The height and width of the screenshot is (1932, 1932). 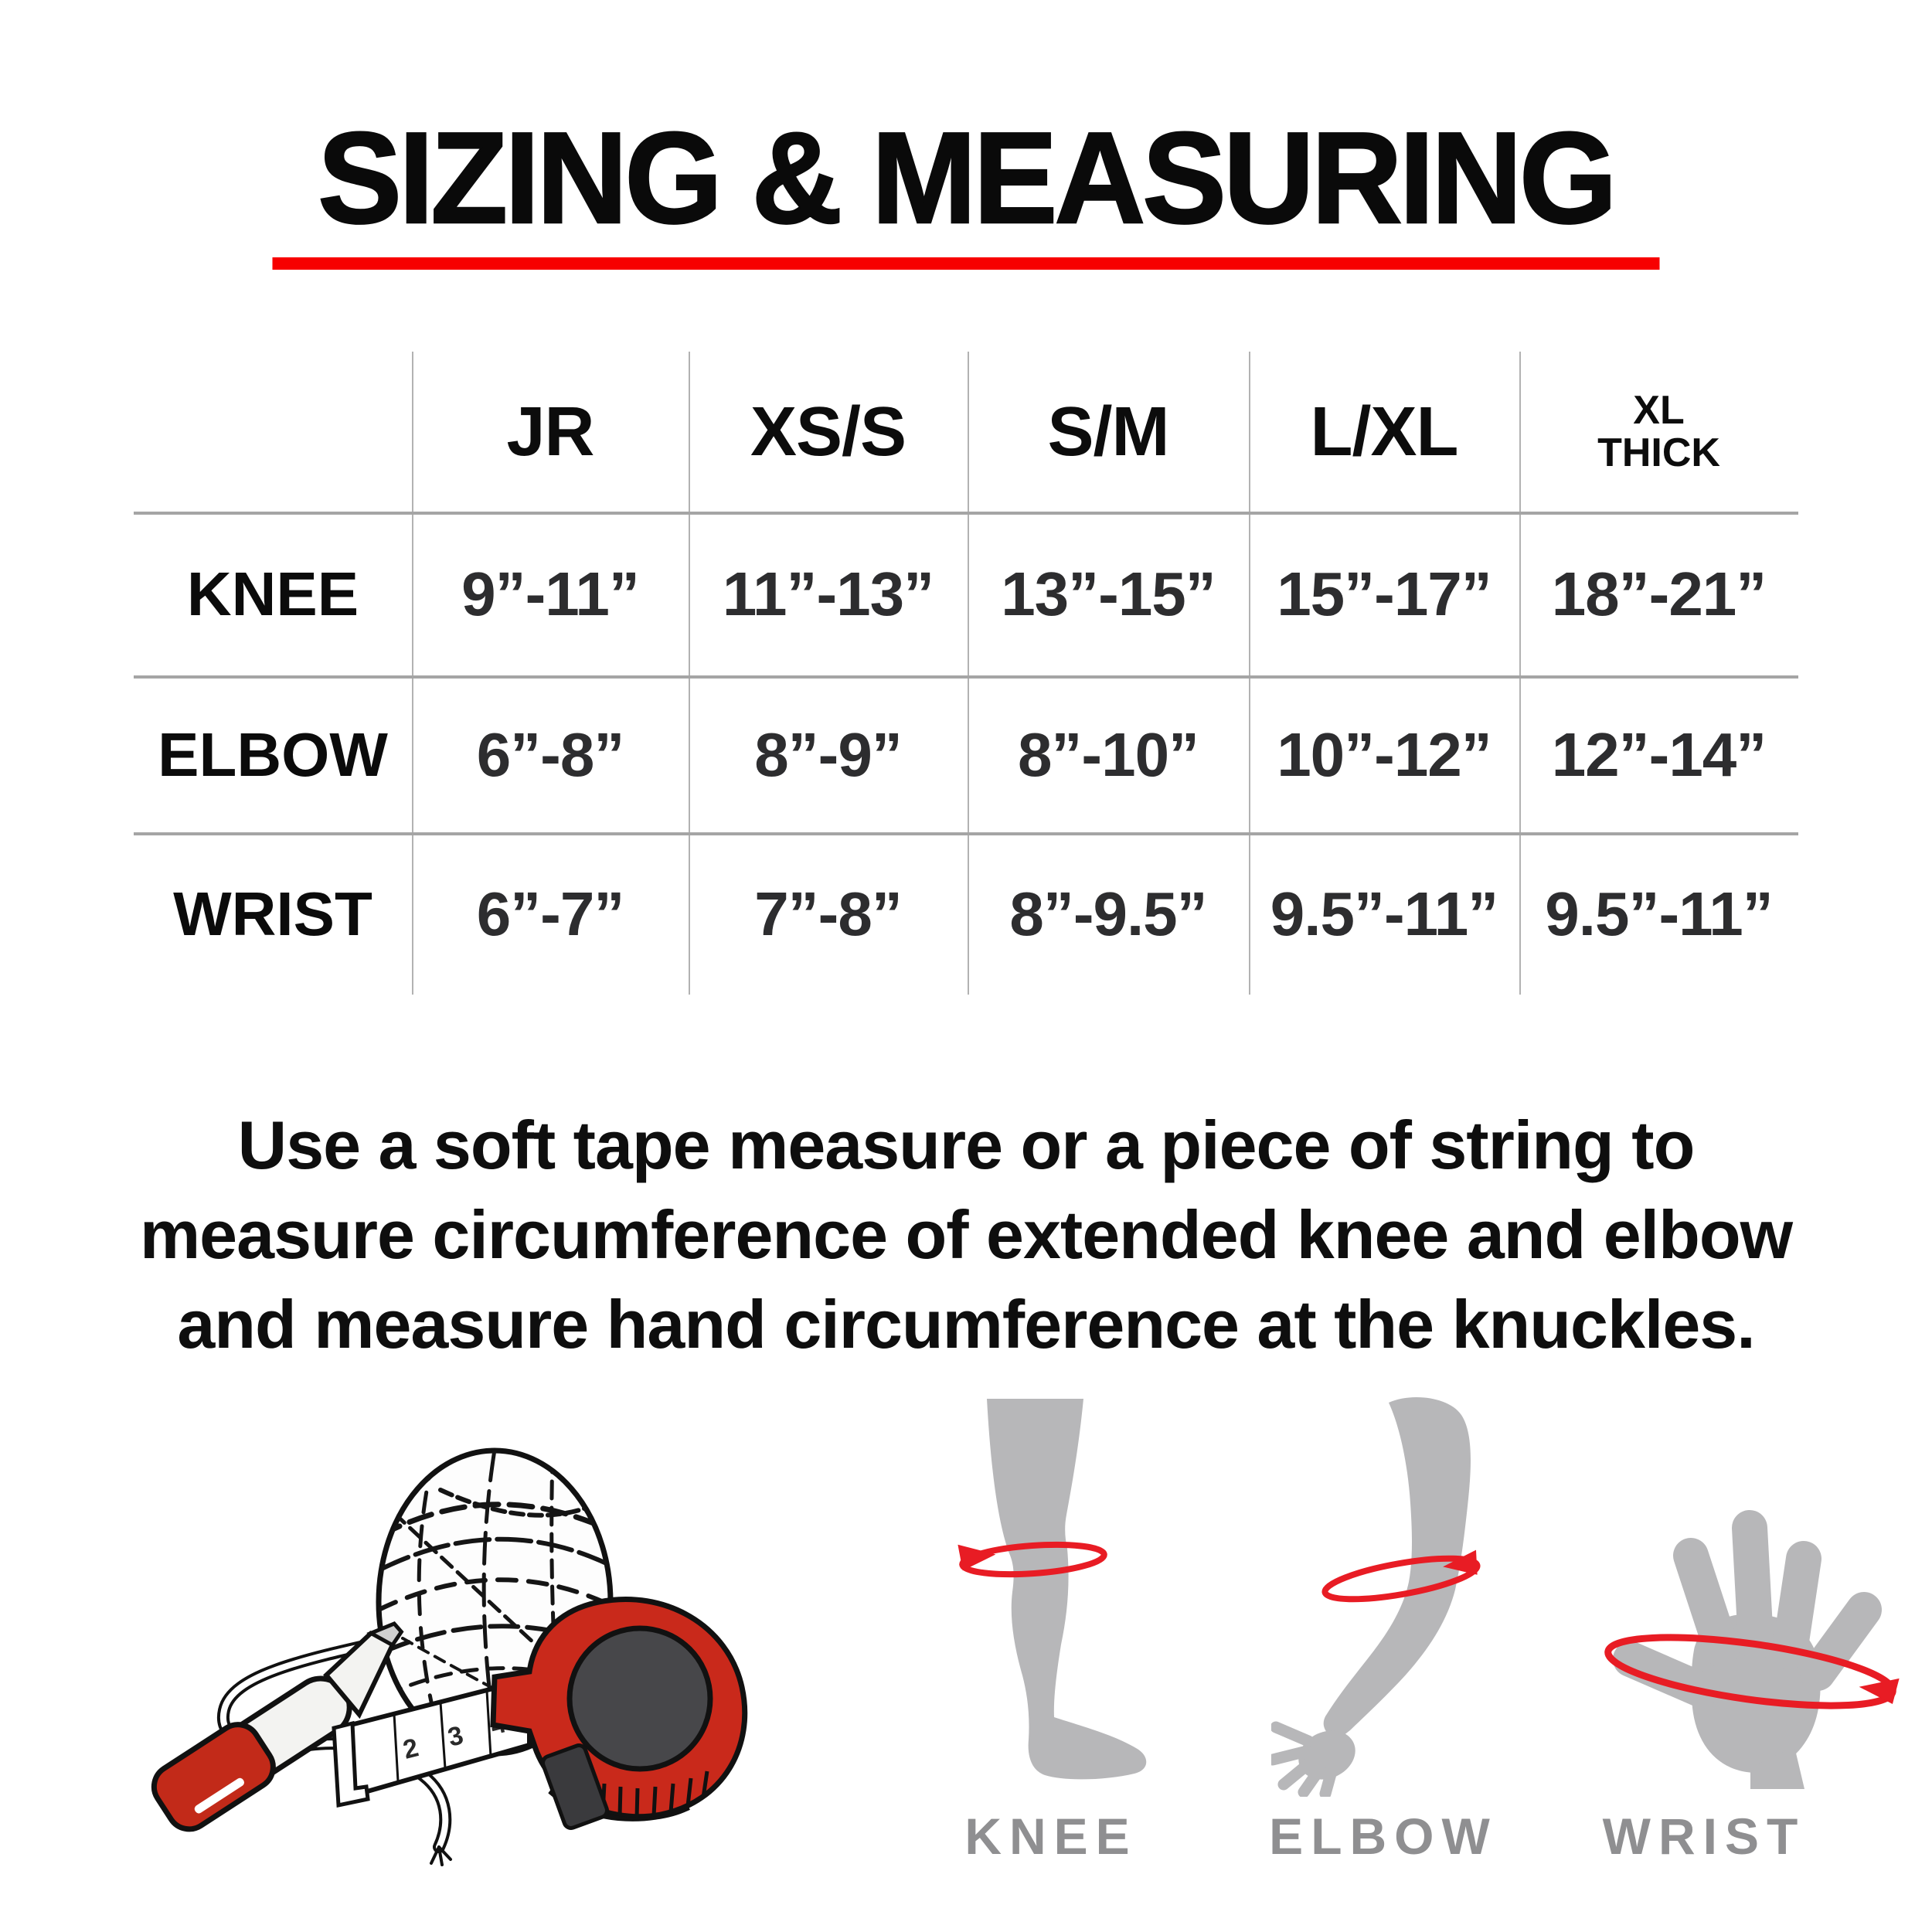 What do you see at coordinates (1658, 453) in the screenshot?
I see `xl-thick-line2: THICK` at bounding box center [1658, 453].